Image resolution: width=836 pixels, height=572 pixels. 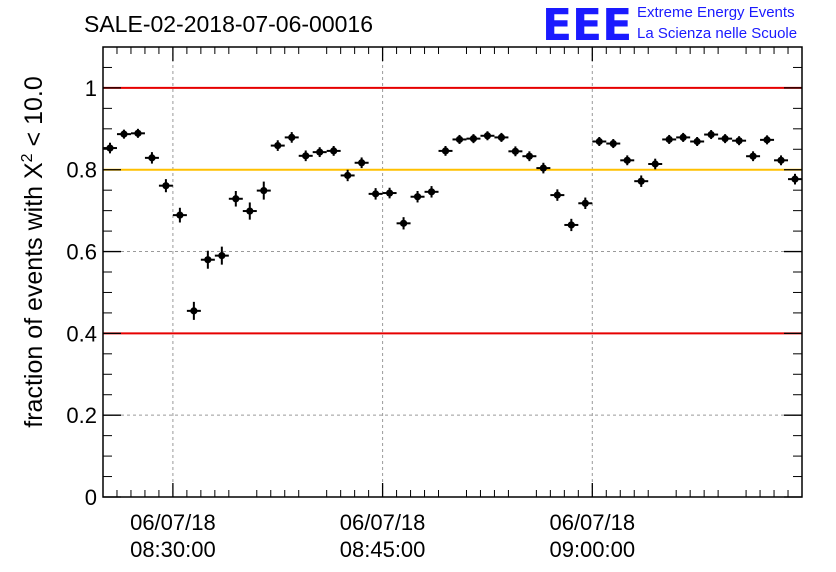 What do you see at coordinates (173, 549) in the screenshot?
I see `x-tick-time: 08:30:00` at bounding box center [173, 549].